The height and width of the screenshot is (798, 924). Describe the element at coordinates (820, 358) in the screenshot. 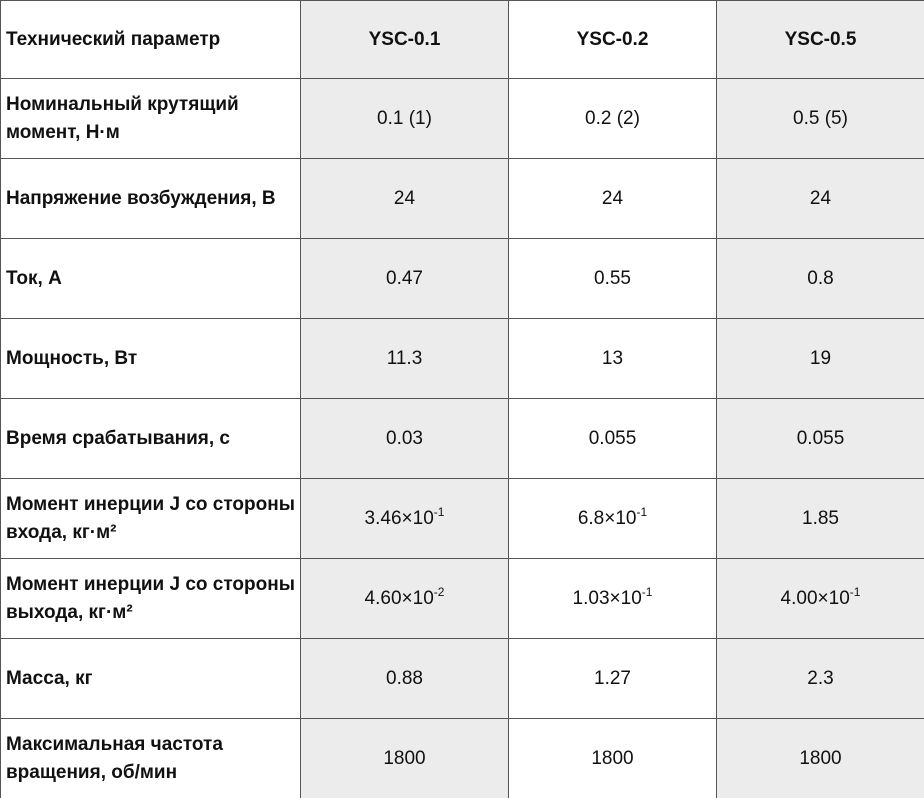

I see `value-cell: 19` at that location.